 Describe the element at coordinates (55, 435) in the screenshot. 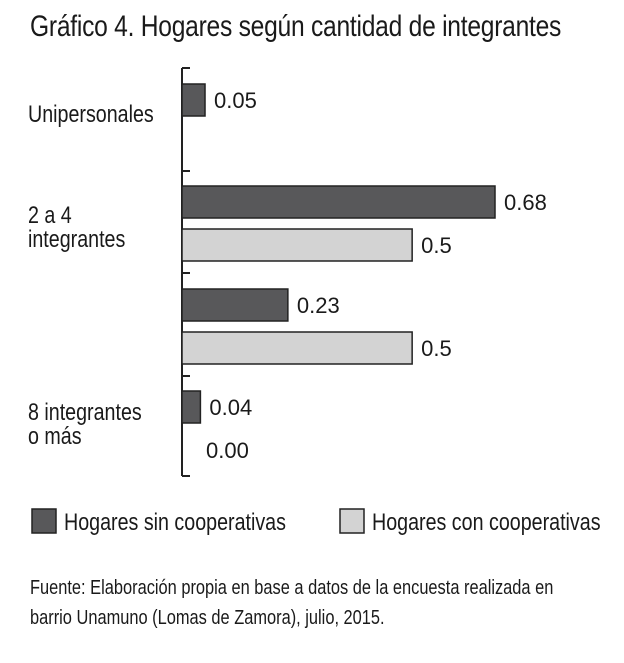

I see `category-label: o más` at that location.